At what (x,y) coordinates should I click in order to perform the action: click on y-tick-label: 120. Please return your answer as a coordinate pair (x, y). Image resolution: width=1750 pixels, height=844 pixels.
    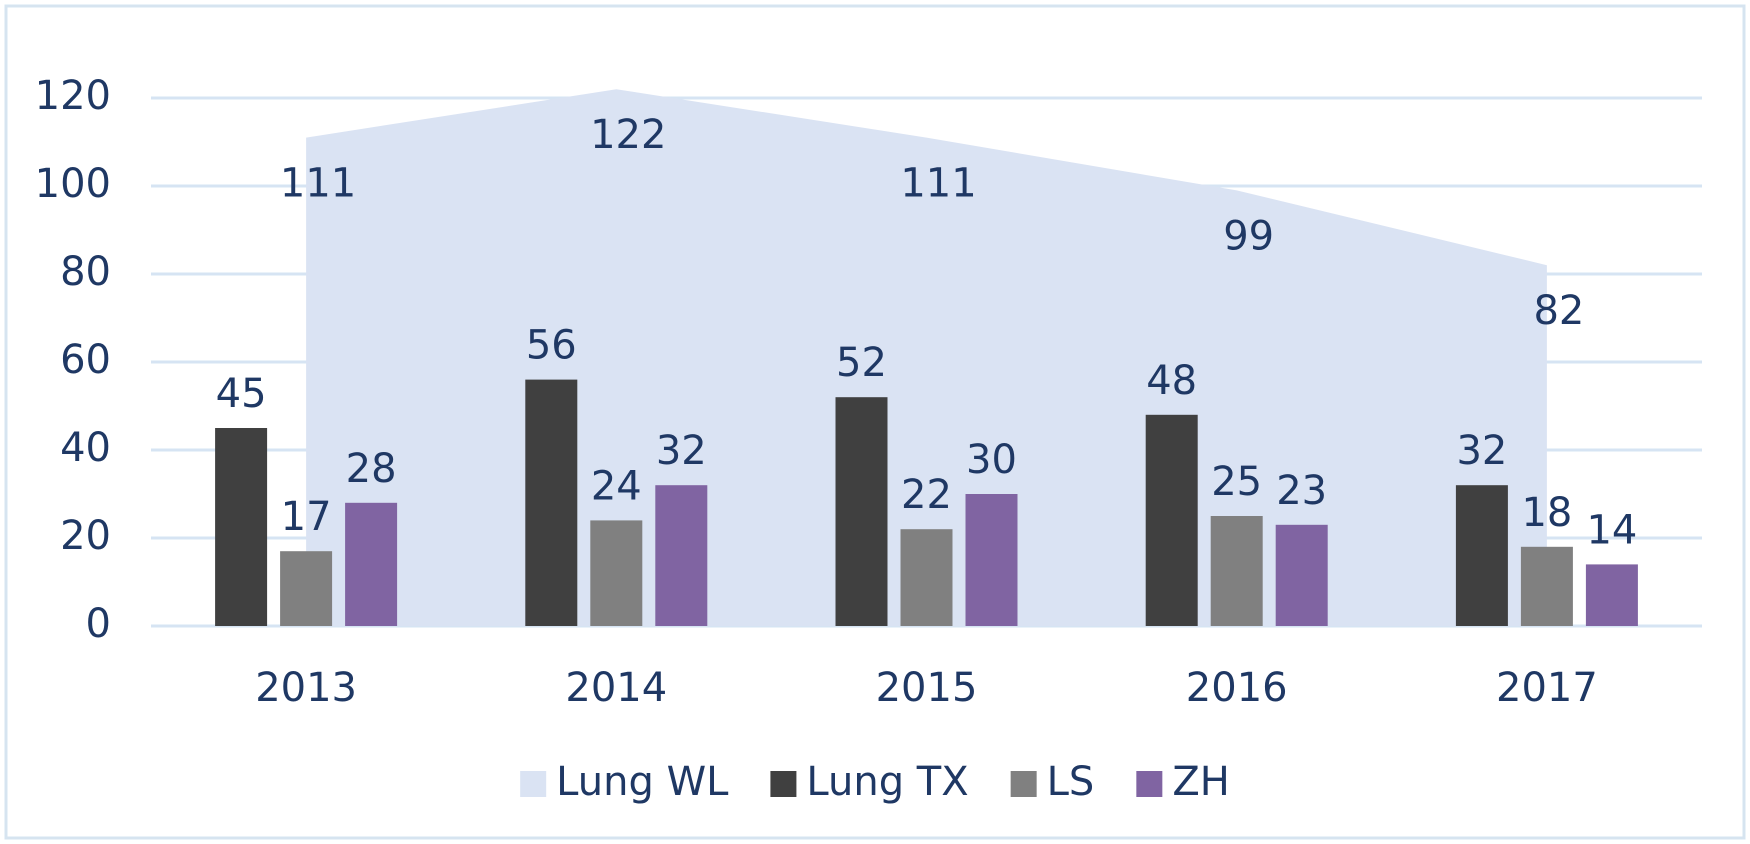
    Looking at the image, I should click on (73, 96).